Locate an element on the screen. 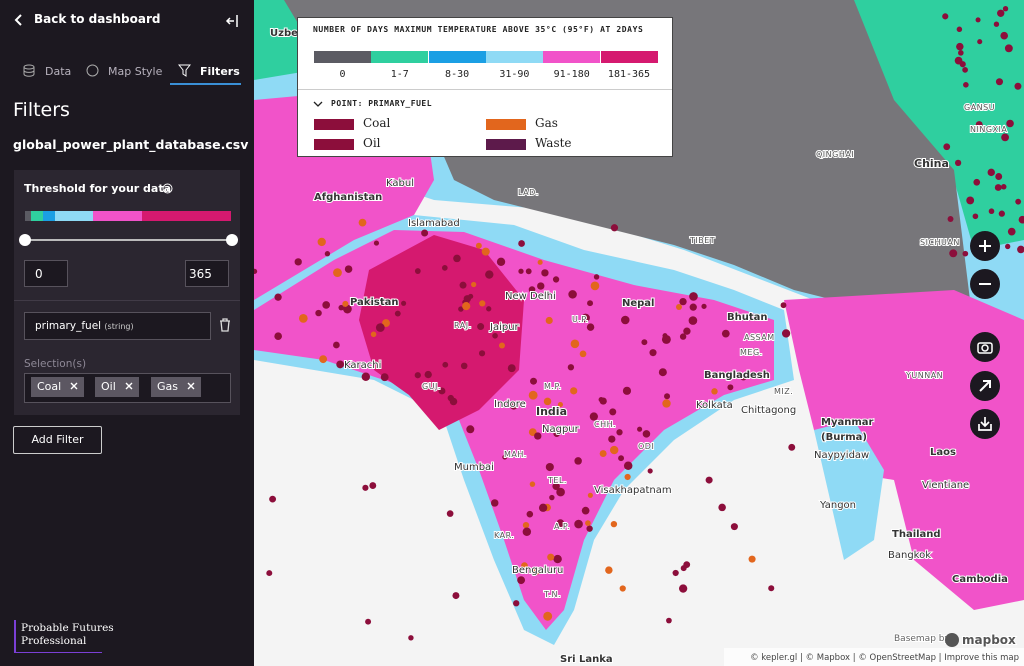 This screenshot has width=1024, height=666. tab-active: Filters is located at coordinates (220, 71).